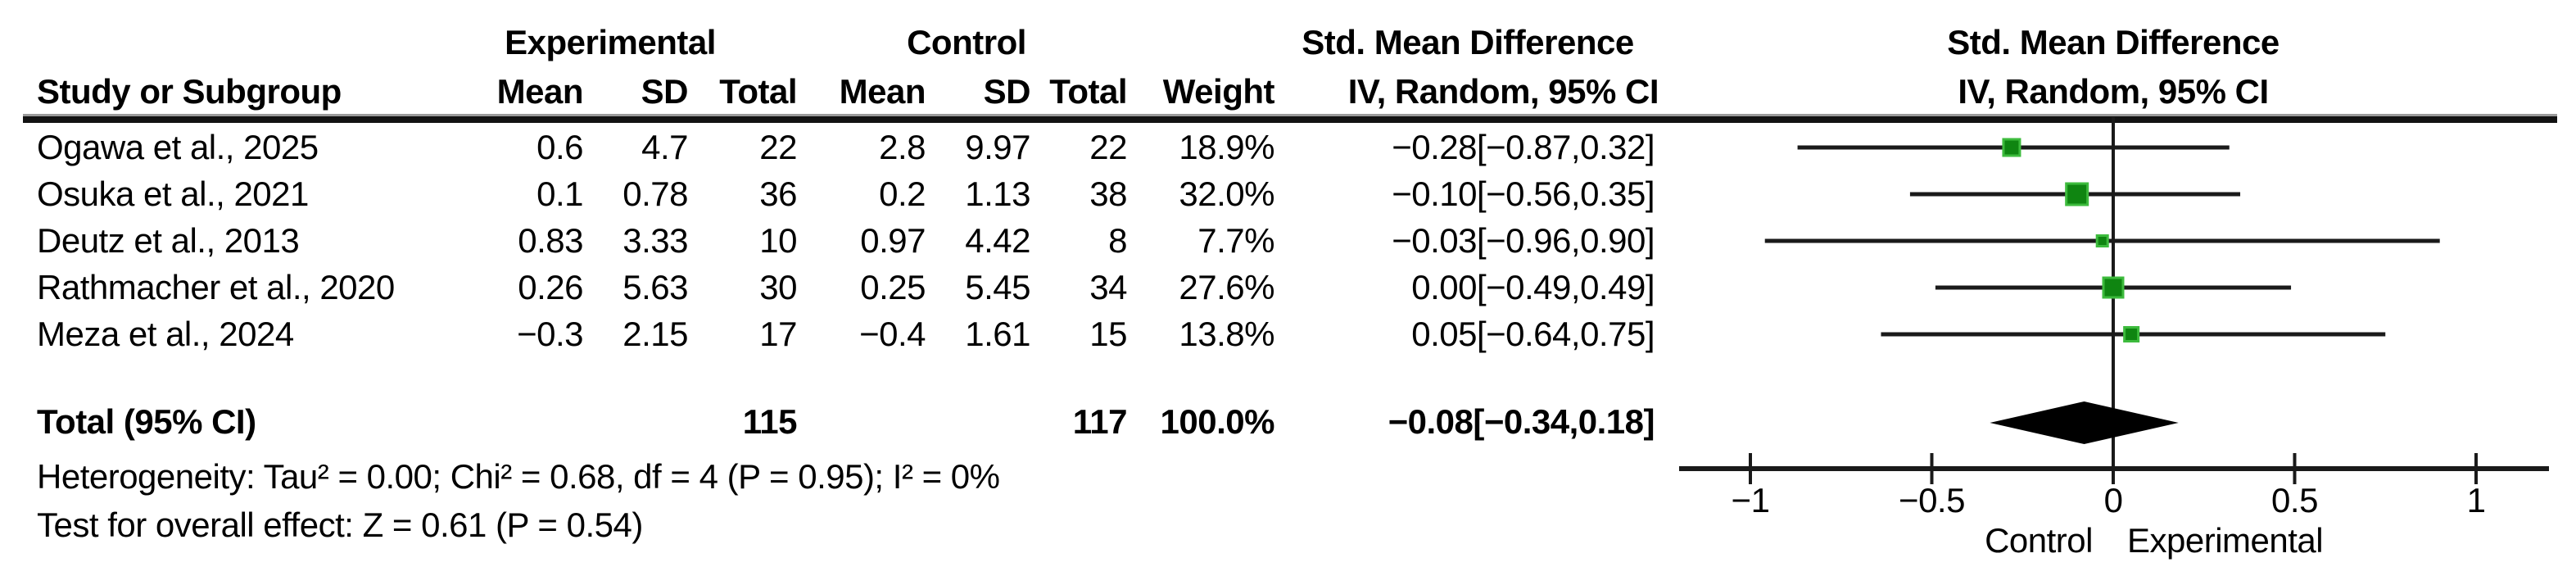  Describe the element at coordinates (2113, 500) in the screenshot. I see `axis-tick-label: 0` at that location.